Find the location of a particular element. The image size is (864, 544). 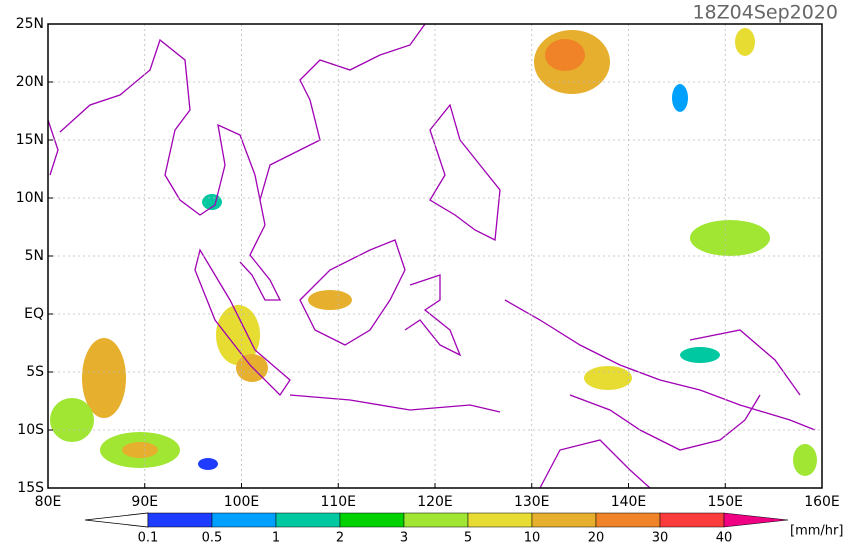

y-tick-label: 20N is located at coordinates (30, 82).